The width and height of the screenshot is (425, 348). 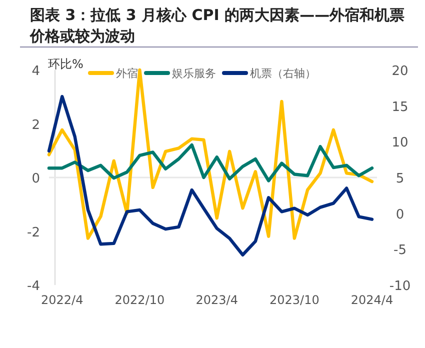 I want to click on y-tick-label: 2, so click(x=36, y=125).